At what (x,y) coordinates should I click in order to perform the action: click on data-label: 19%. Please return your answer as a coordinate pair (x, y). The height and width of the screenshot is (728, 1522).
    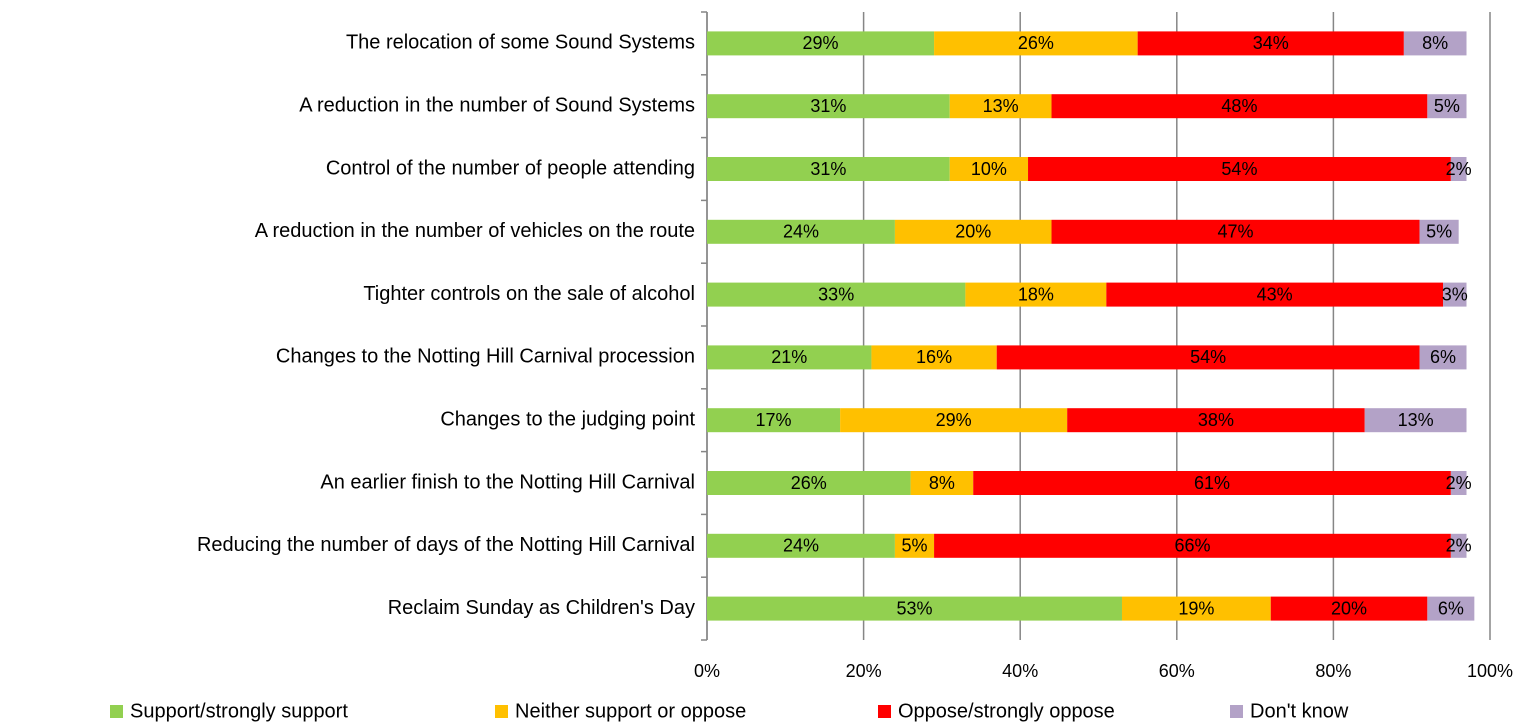
    Looking at the image, I should click on (1196, 608).